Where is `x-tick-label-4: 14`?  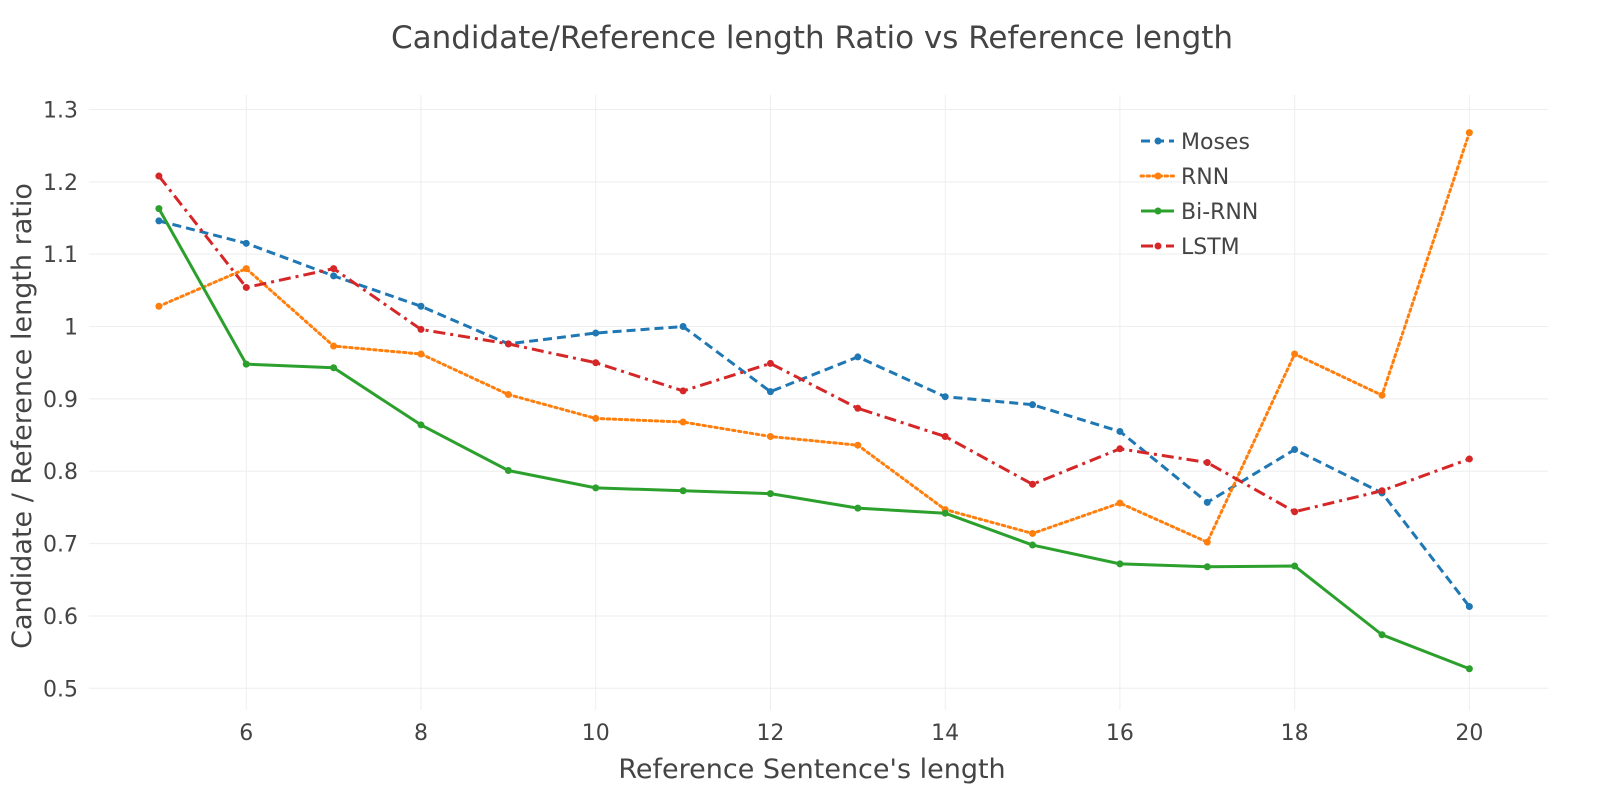
x-tick-label-4: 14 is located at coordinates (945, 733).